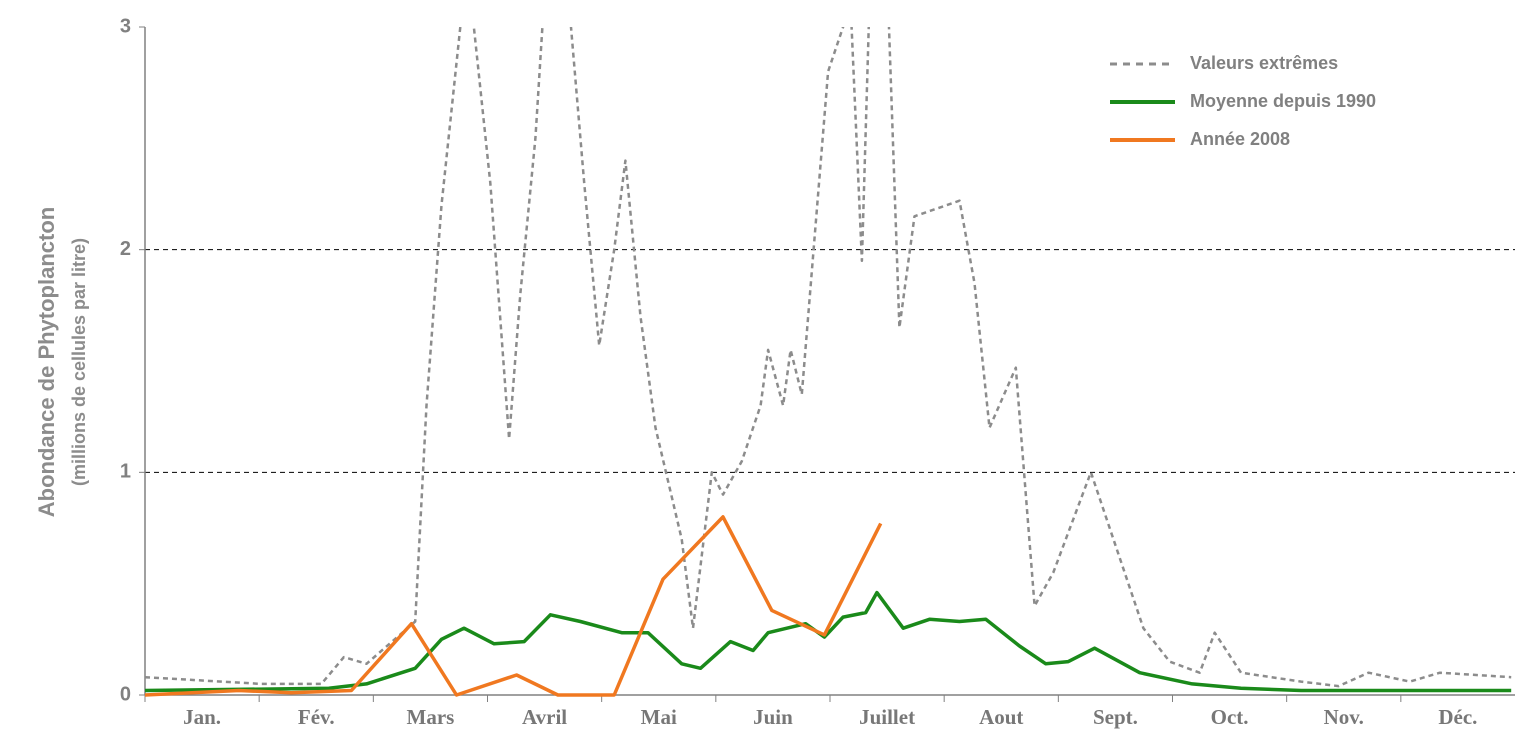 The image size is (1515, 733). I want to click on x-tick-label: Juillet, so click(887, 717).